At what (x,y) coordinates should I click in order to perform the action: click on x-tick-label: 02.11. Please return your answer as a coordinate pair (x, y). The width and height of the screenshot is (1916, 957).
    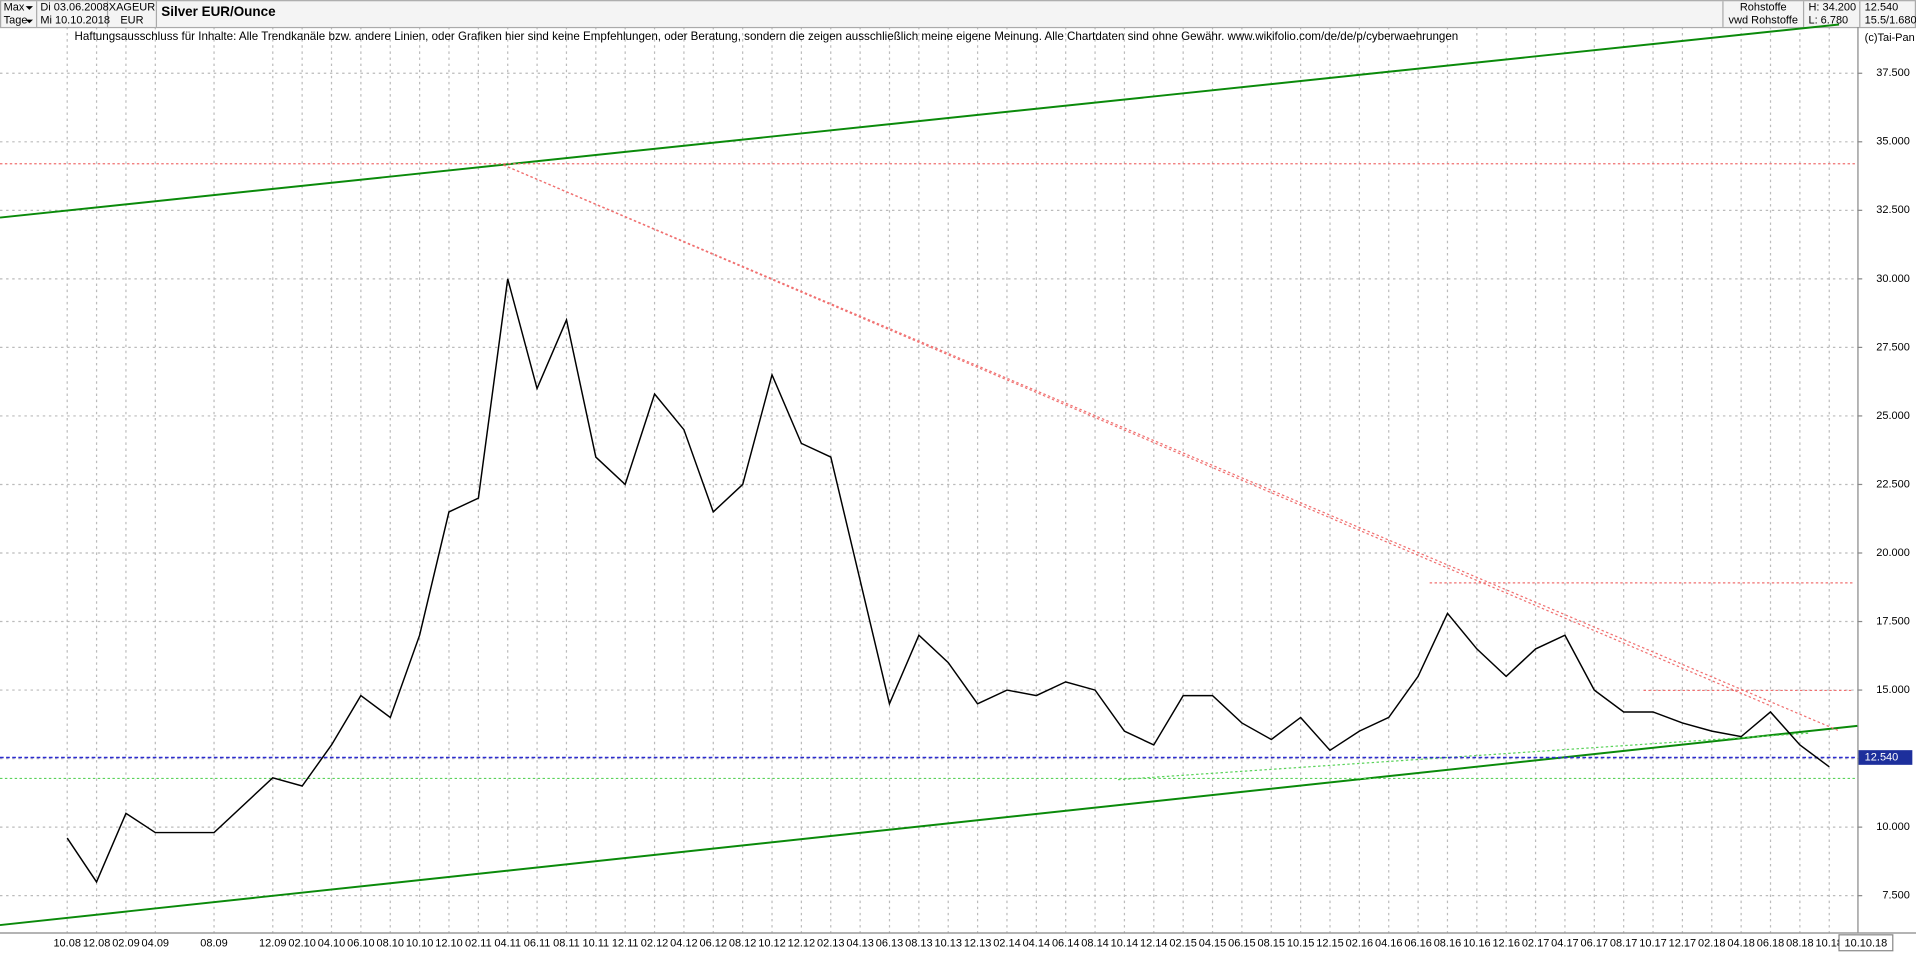
    Looking at the image, I should click on (478, 943).